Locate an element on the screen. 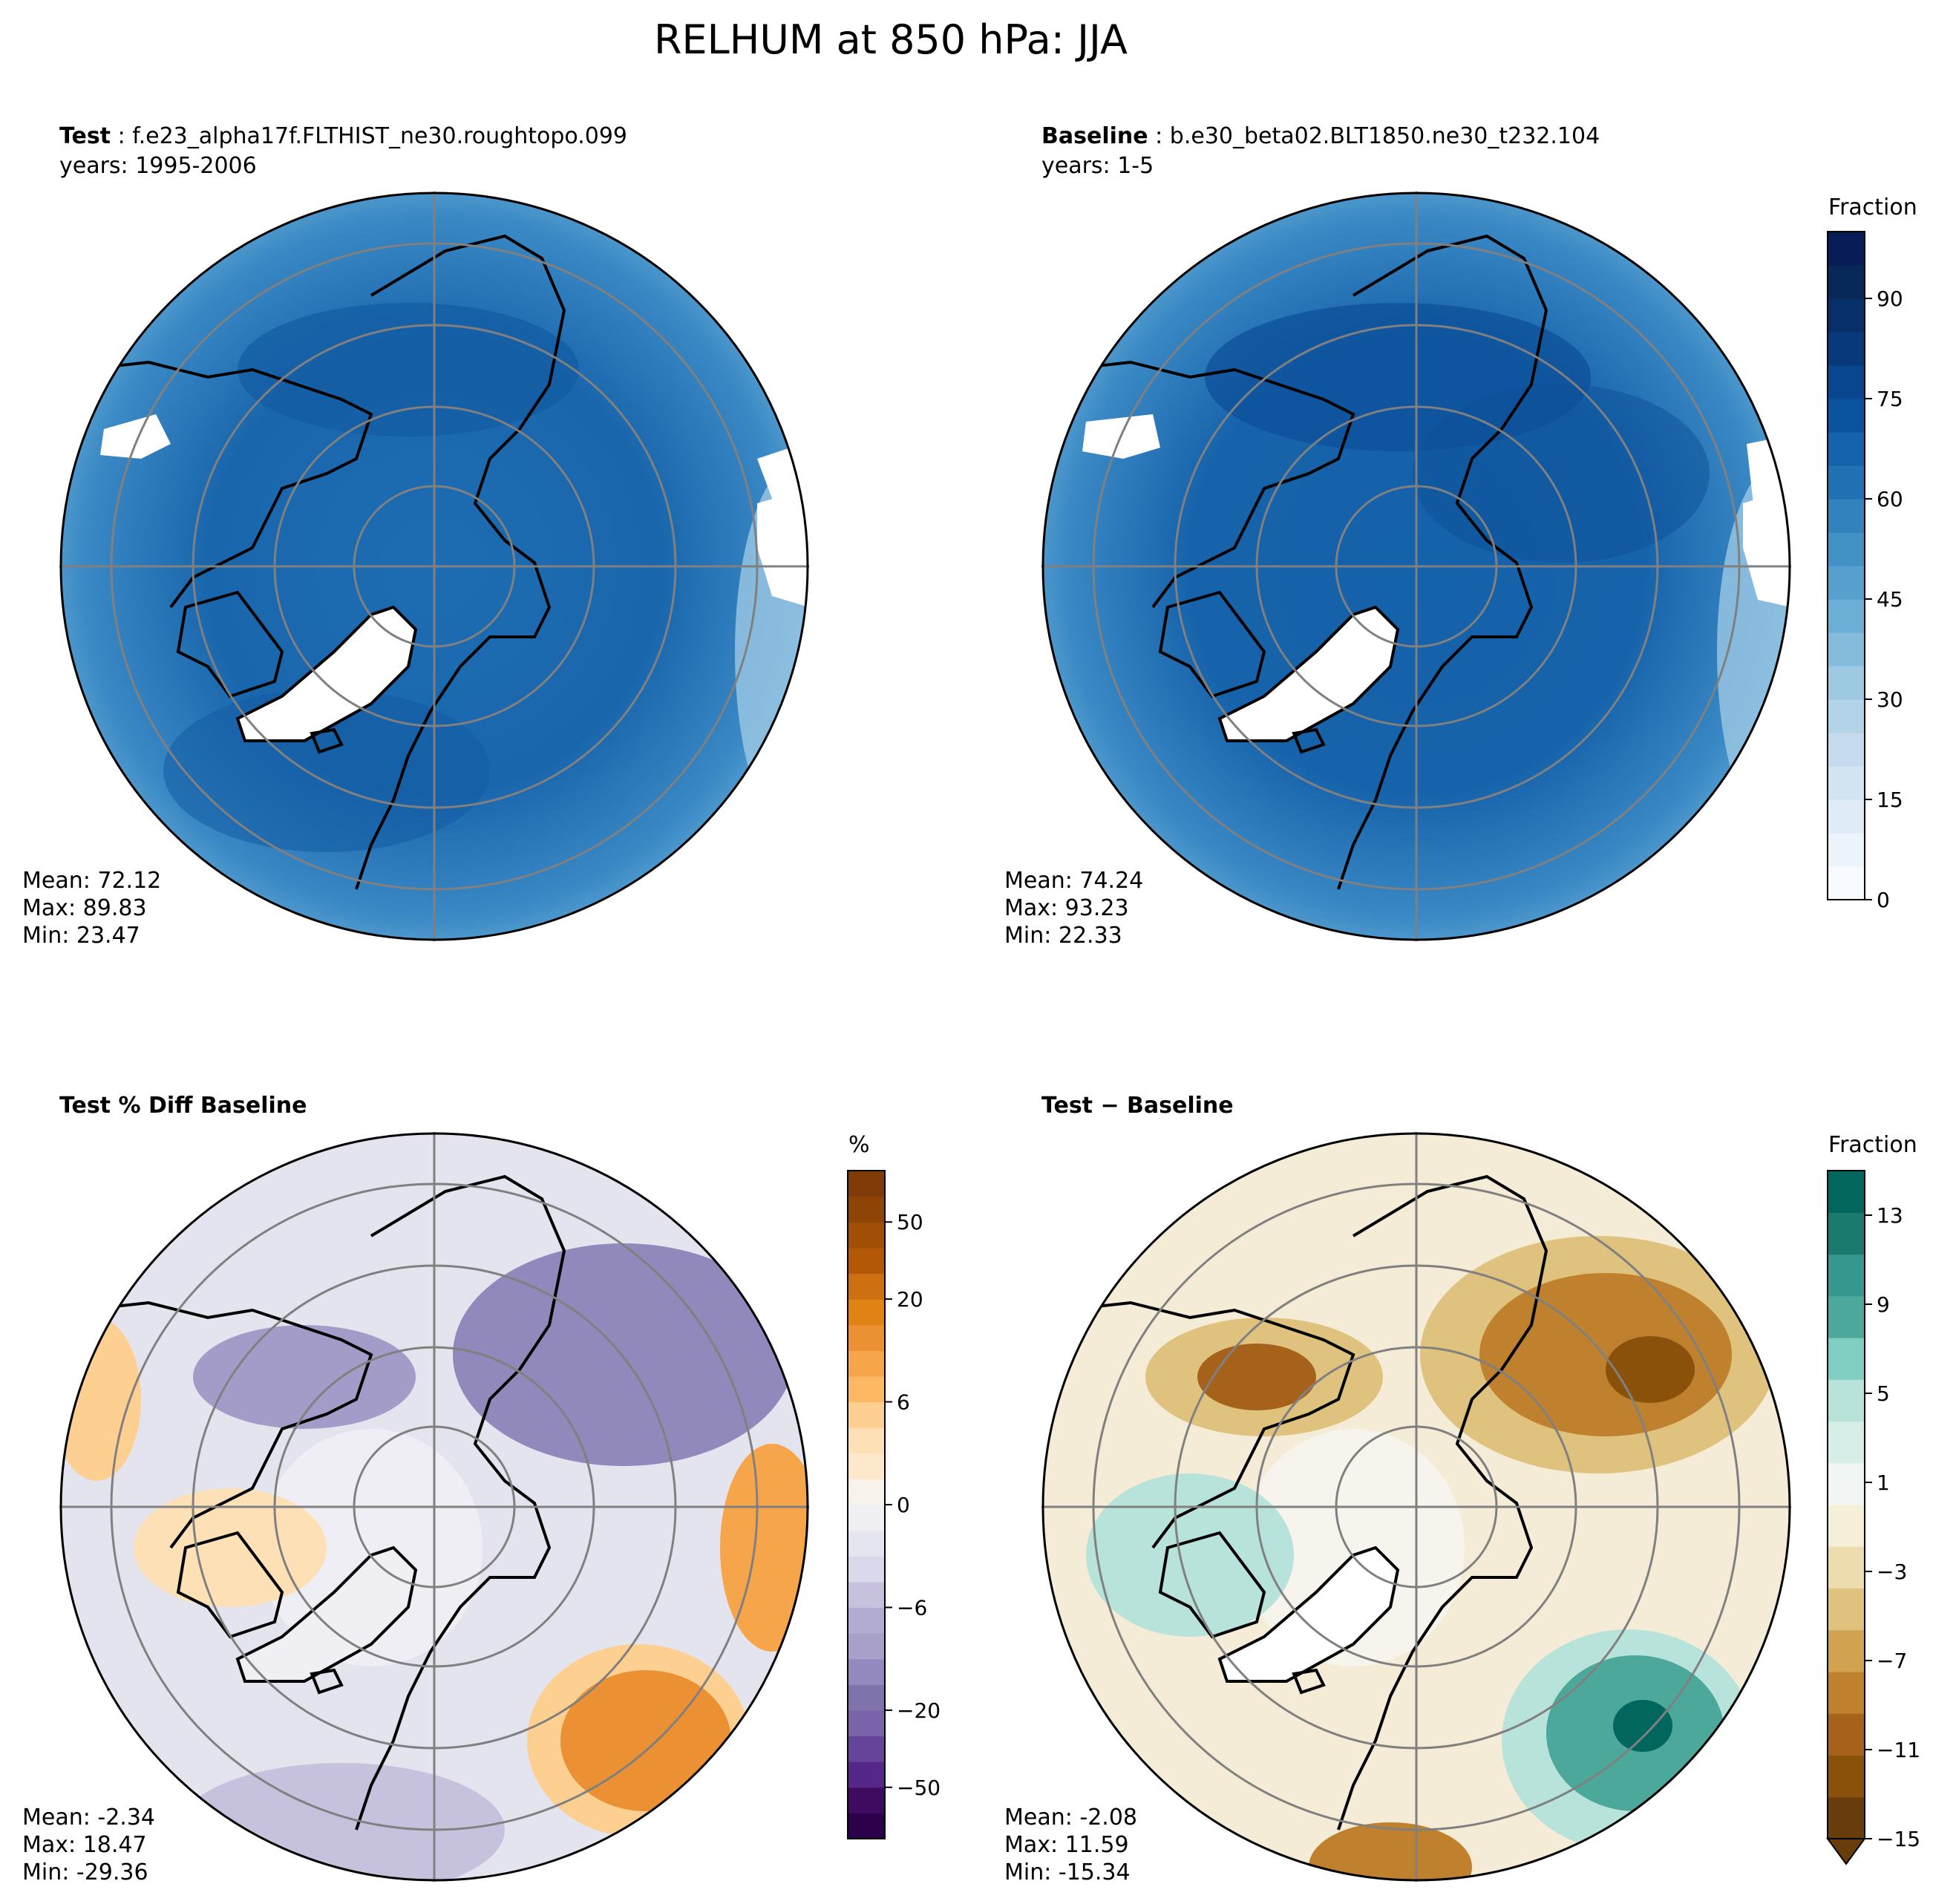  pct-colorbar-tick-label: −6 is located at coordinates (912, 1608).